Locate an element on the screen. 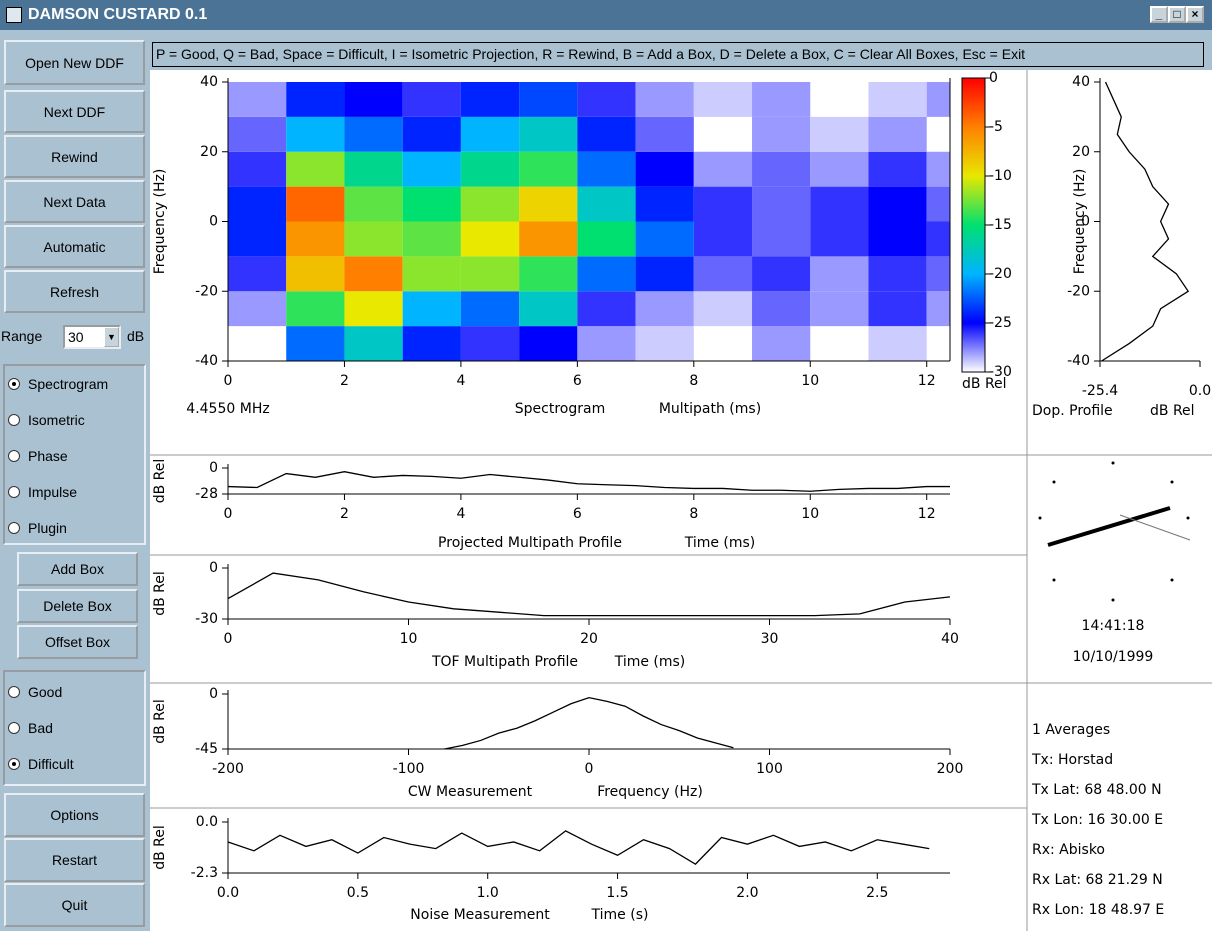 The image size is (1212, 931). button: Open New DDF is located at coordinates (74, 62).